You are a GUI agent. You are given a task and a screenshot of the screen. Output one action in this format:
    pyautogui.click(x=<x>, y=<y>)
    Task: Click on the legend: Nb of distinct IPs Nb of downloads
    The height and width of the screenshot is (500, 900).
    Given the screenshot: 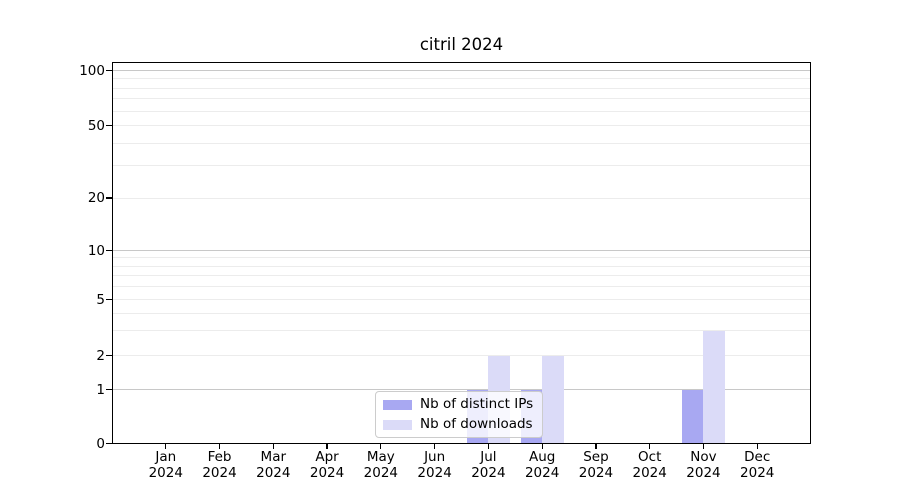 What is the action you would take?
    pyautogui.click(x=459, y=414)
    